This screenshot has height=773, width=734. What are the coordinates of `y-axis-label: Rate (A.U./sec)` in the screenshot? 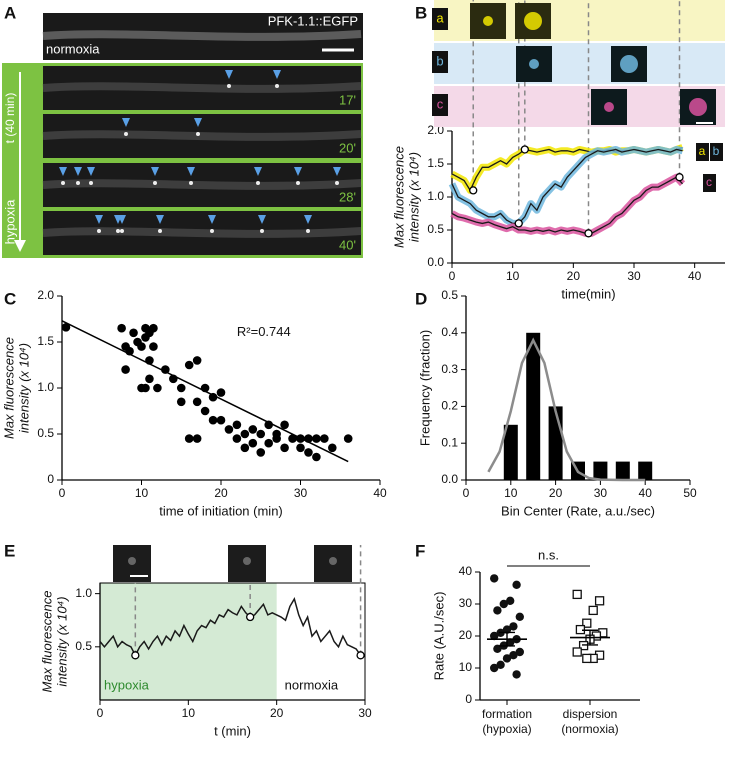 It's located at (438, 636).